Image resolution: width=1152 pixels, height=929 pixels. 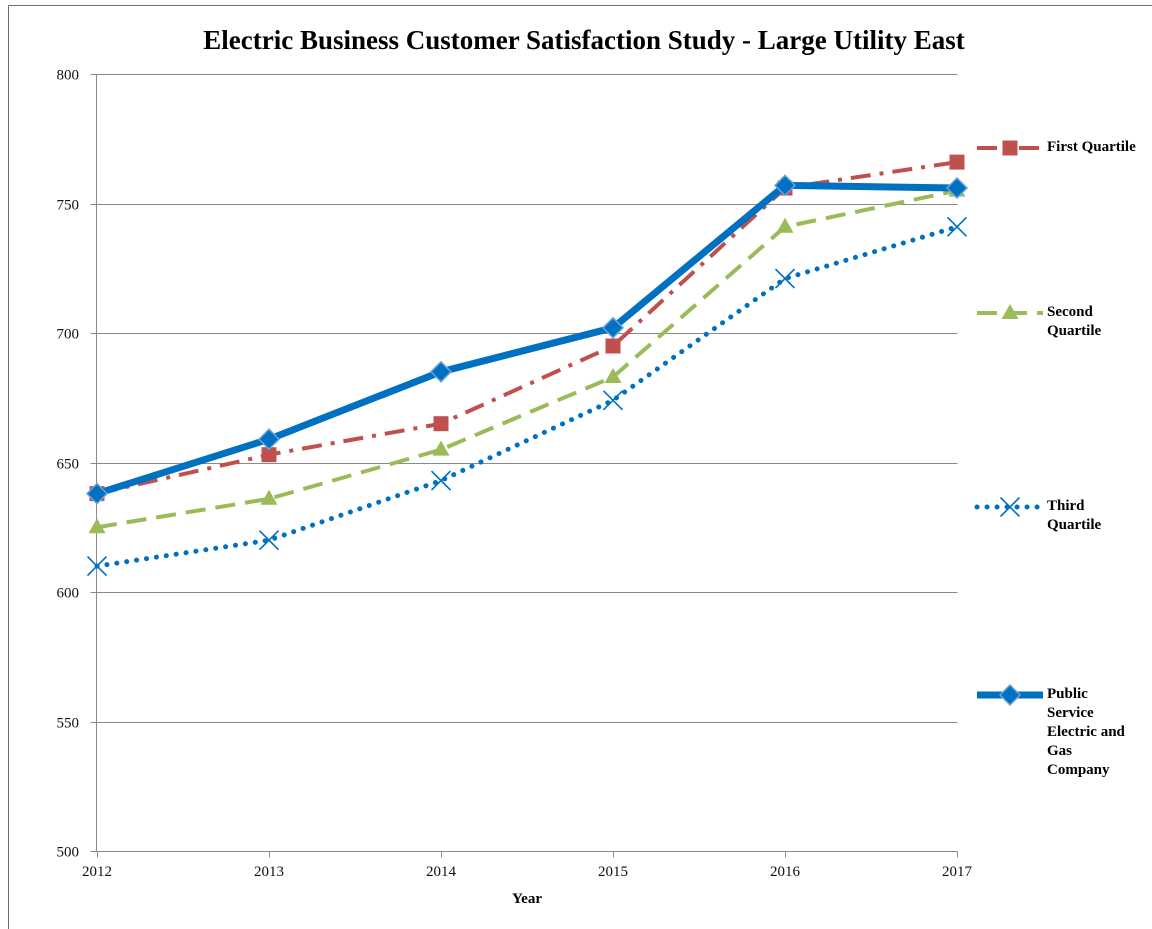 I want to click on legend-keys, so click(x=1010, y=423).